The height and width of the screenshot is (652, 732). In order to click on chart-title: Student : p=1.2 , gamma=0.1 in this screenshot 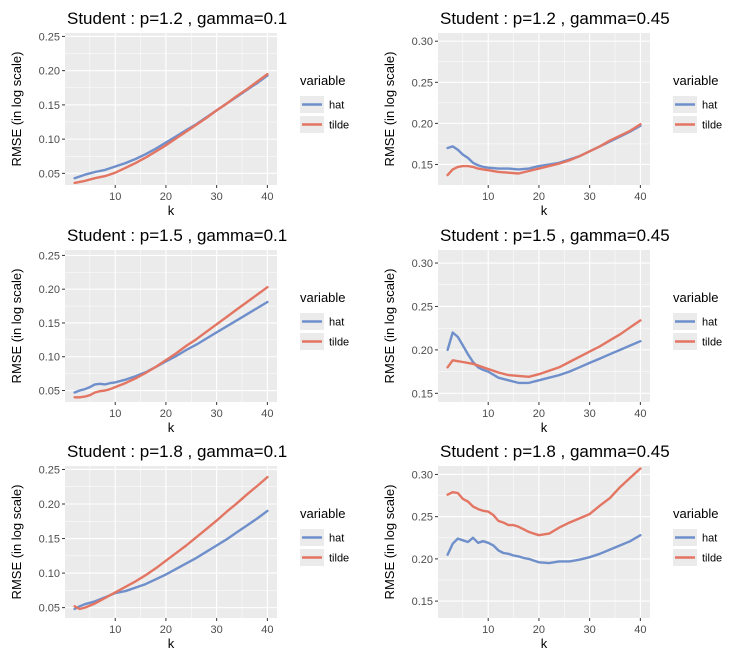, I will do `click(177, 18)`.